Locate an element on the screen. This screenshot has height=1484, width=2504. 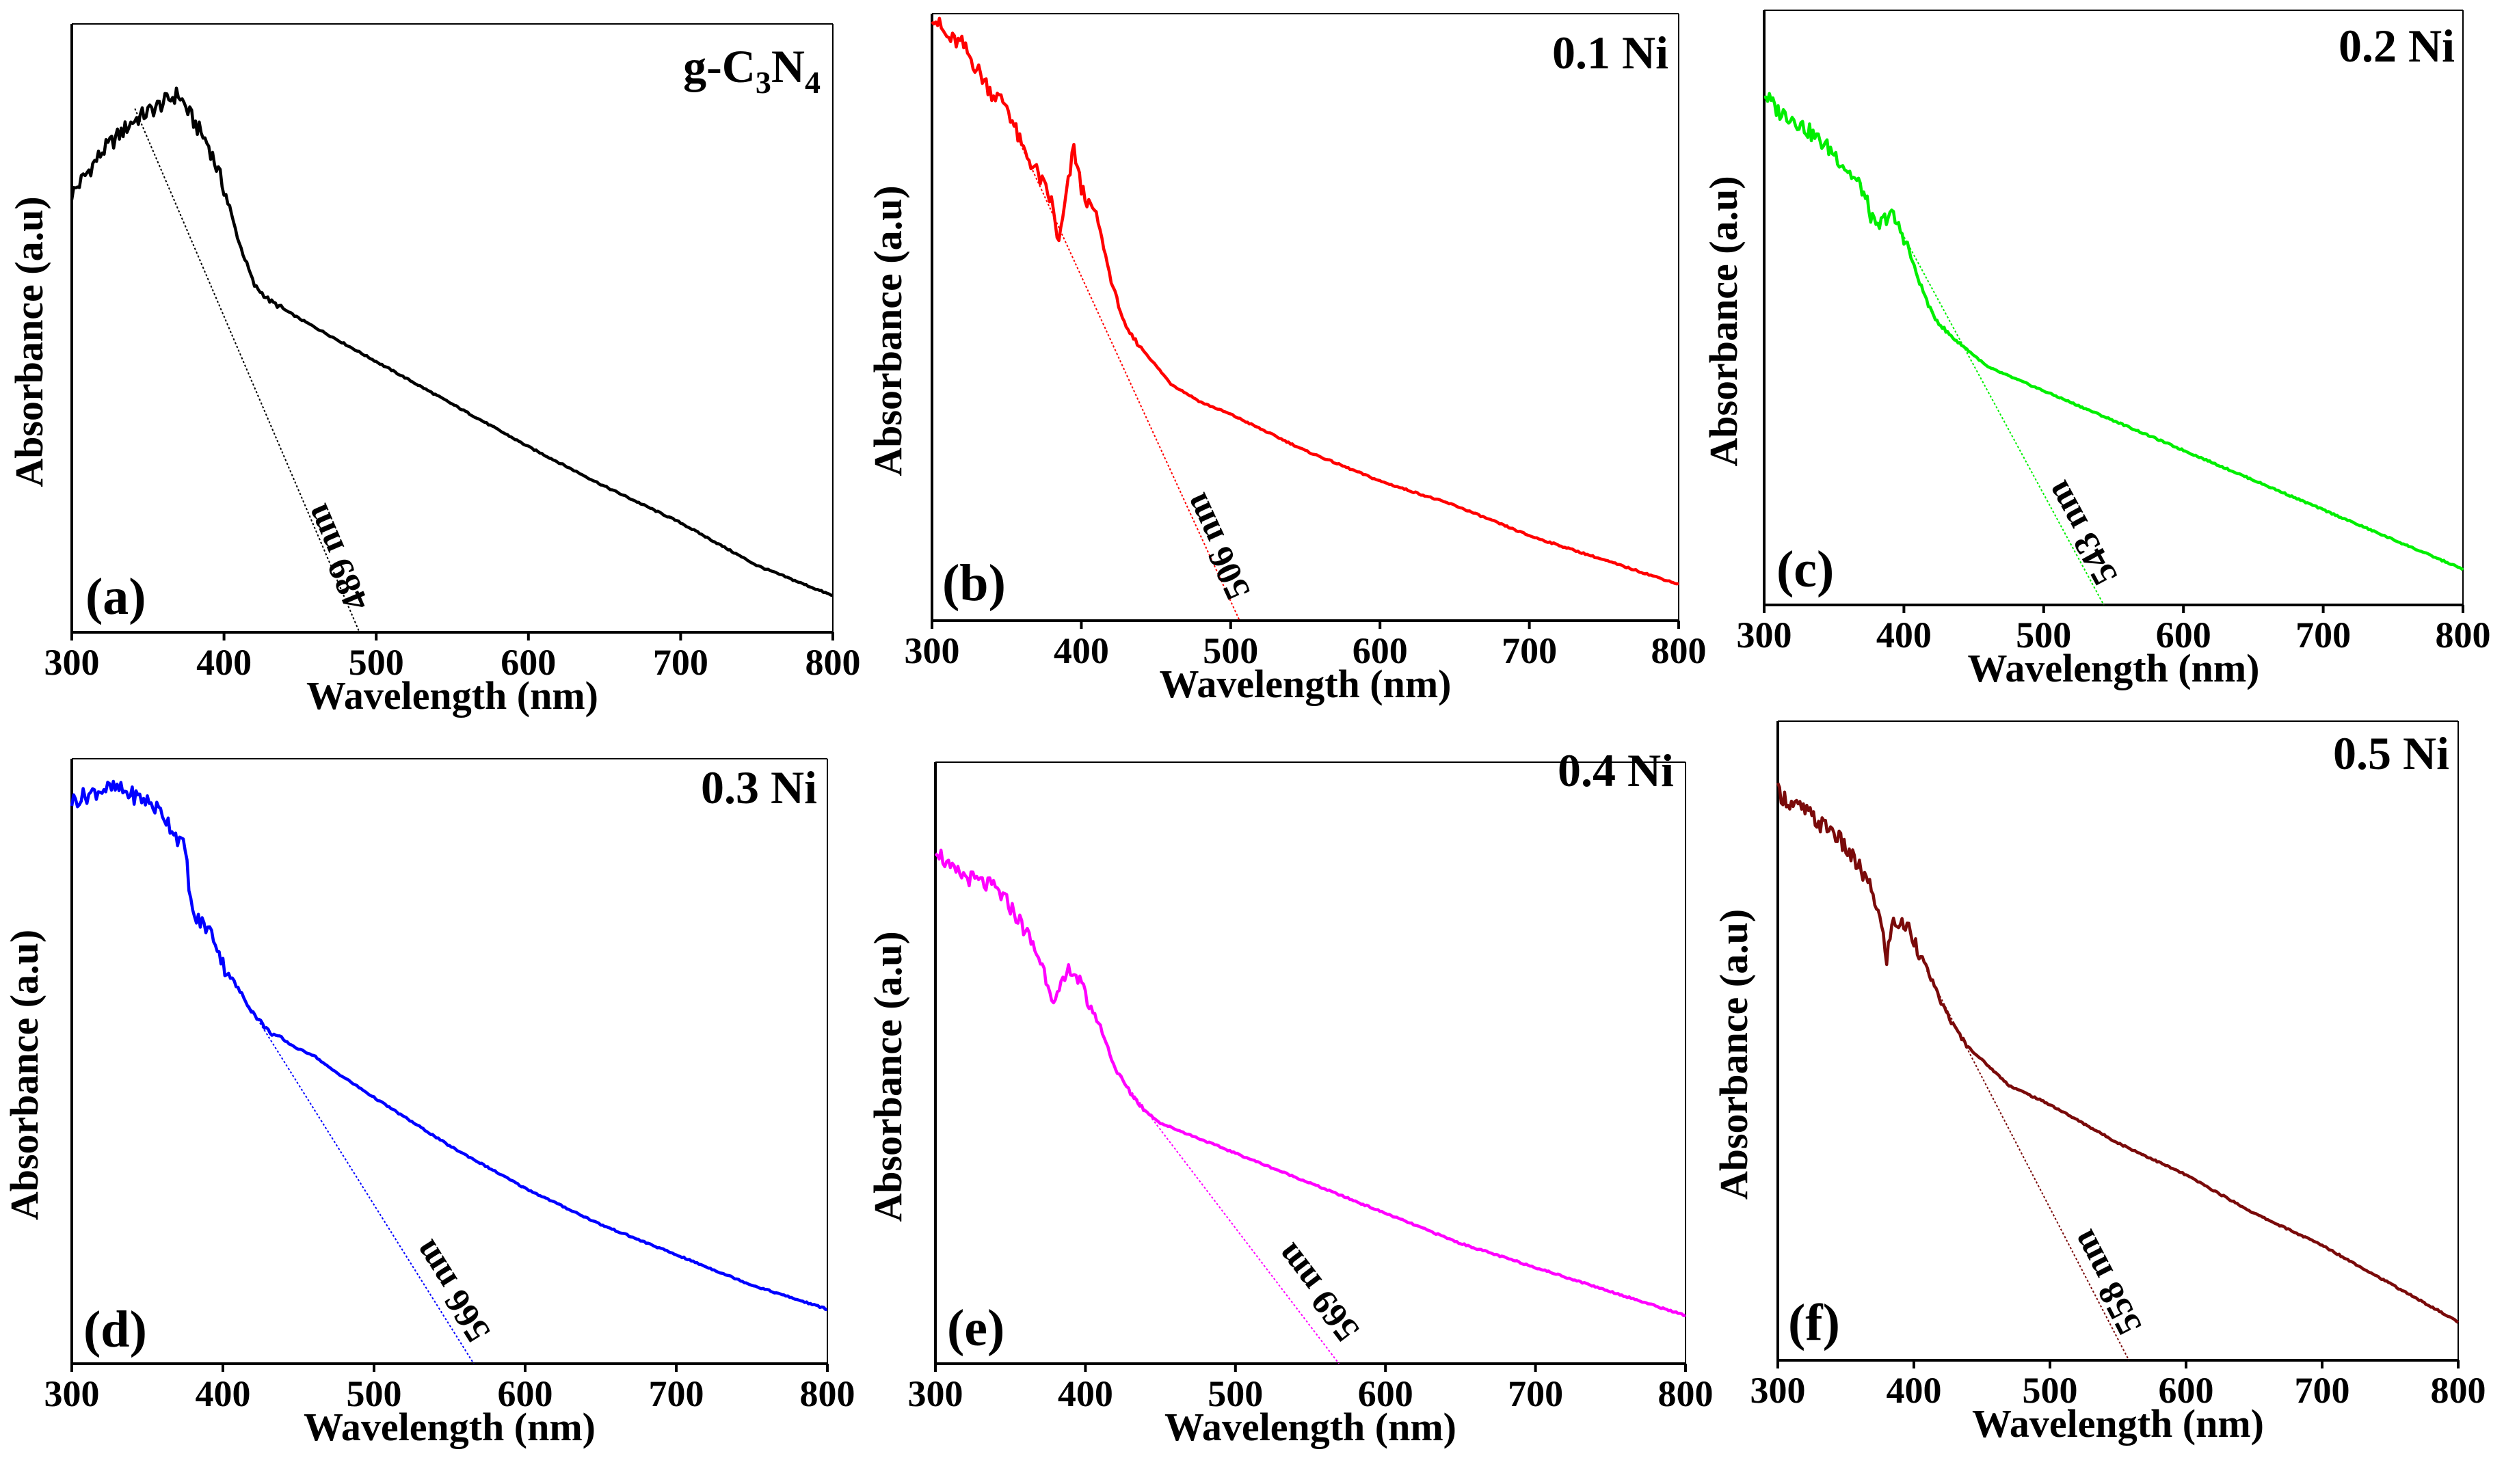
panel-letter: (b) is located at coordinates (974, 583).